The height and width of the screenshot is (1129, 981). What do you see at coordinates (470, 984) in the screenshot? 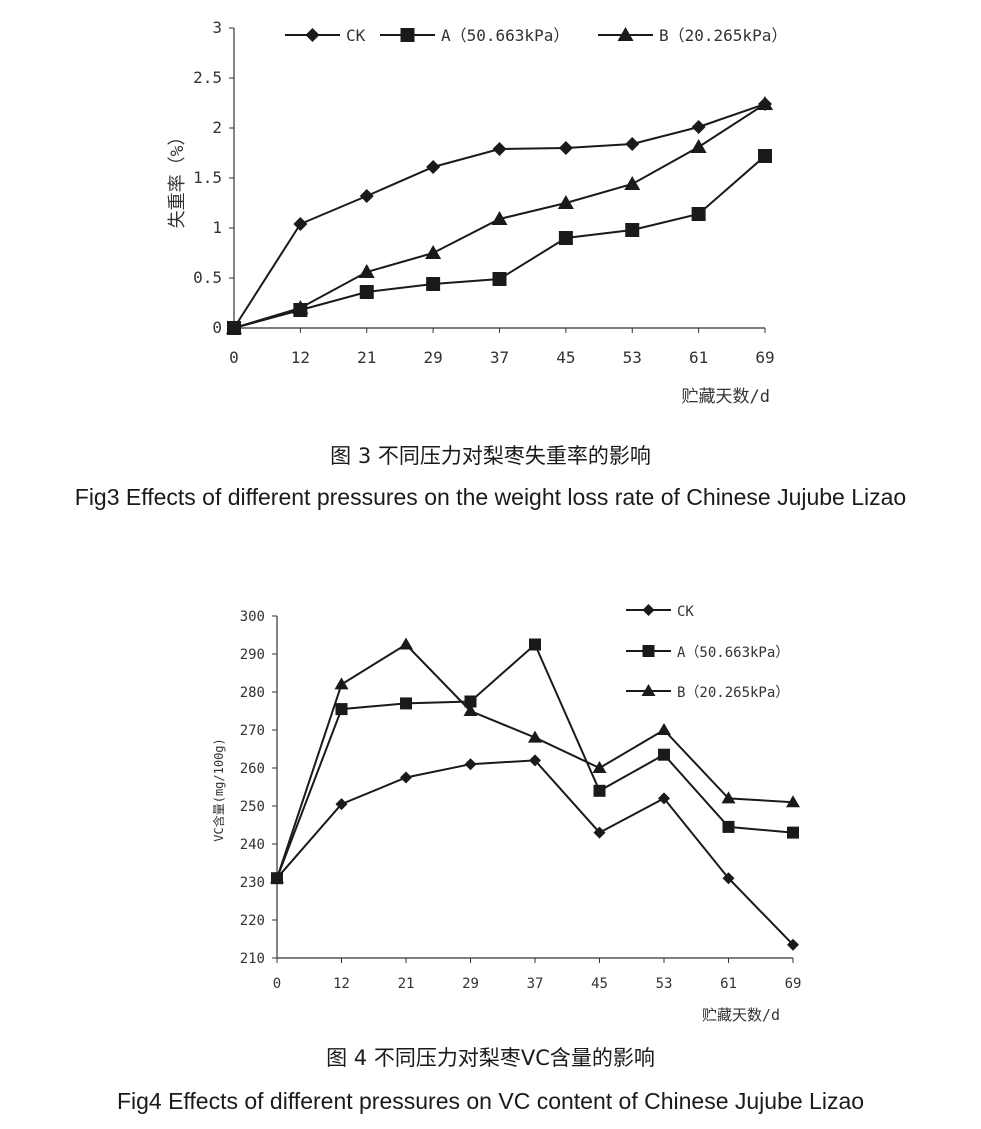
I see `x-tick-label: 29` at bounding box center [470, 984].